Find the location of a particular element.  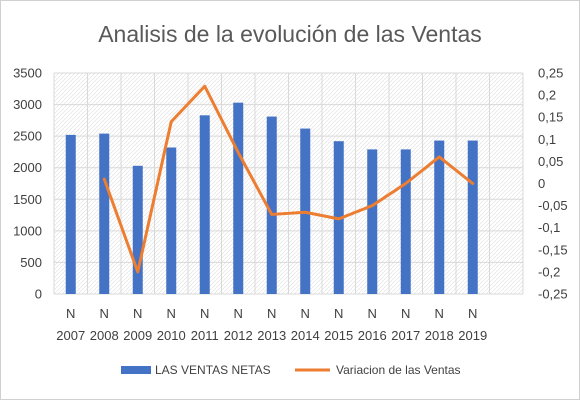

x-tick-label: N 2010 is located at coordinates (171, 324).